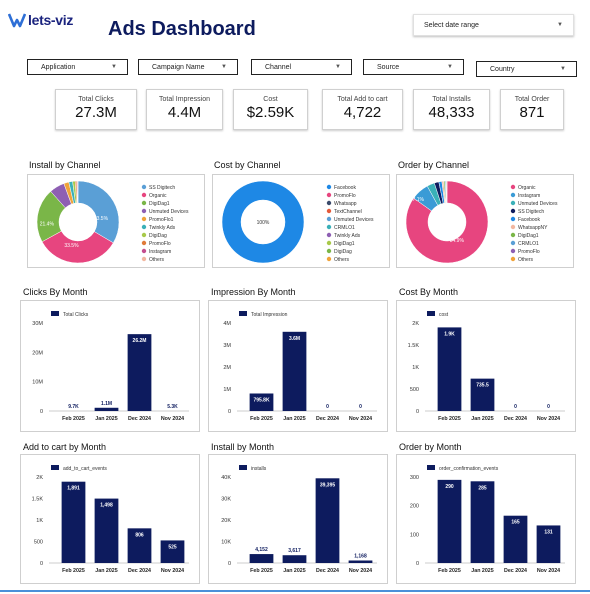 This screenshot has height=594, width=590. What do you see at coordinates (444, 315) in the screenshot?
I see `legend-label: cost` at bounding box center [444, 315].